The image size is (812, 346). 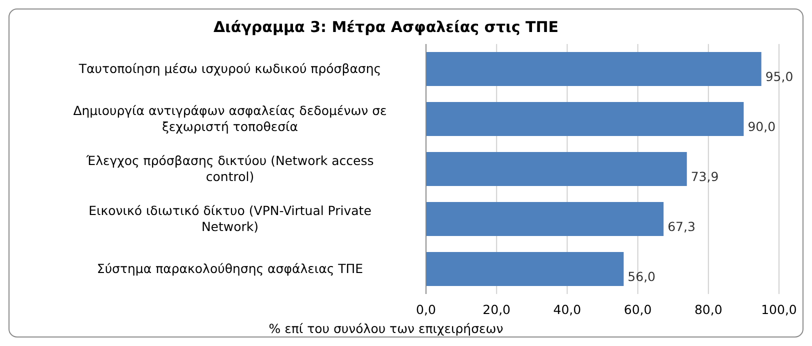 What do you see at coordinates (496, 309) in the screenshot?
I see `x-tick-label: 20,0` at bounding box center [496, 309].